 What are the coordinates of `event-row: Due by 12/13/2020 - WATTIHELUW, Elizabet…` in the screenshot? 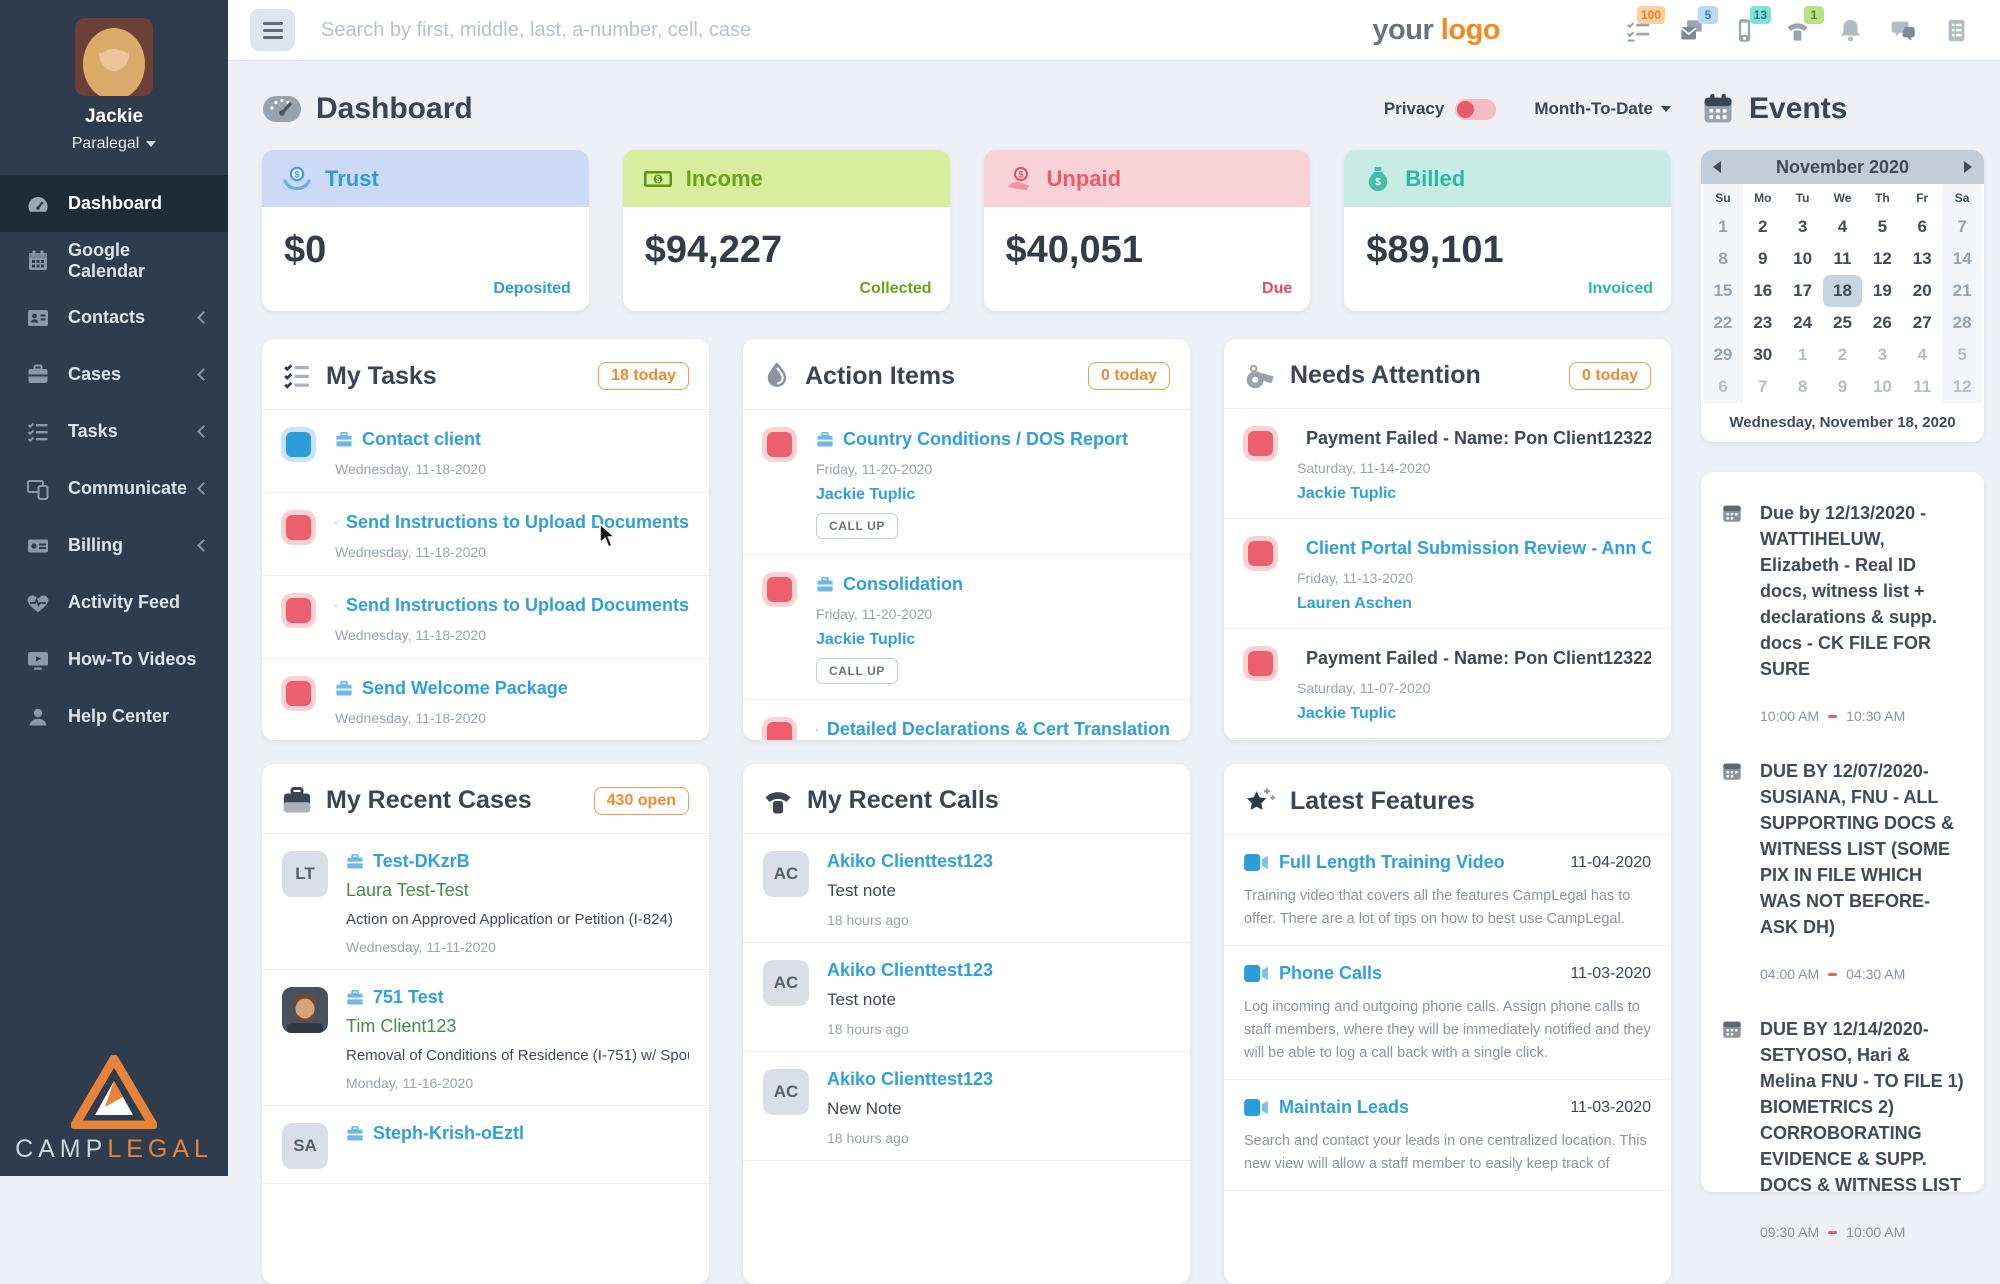 It's located at (1842, 612).